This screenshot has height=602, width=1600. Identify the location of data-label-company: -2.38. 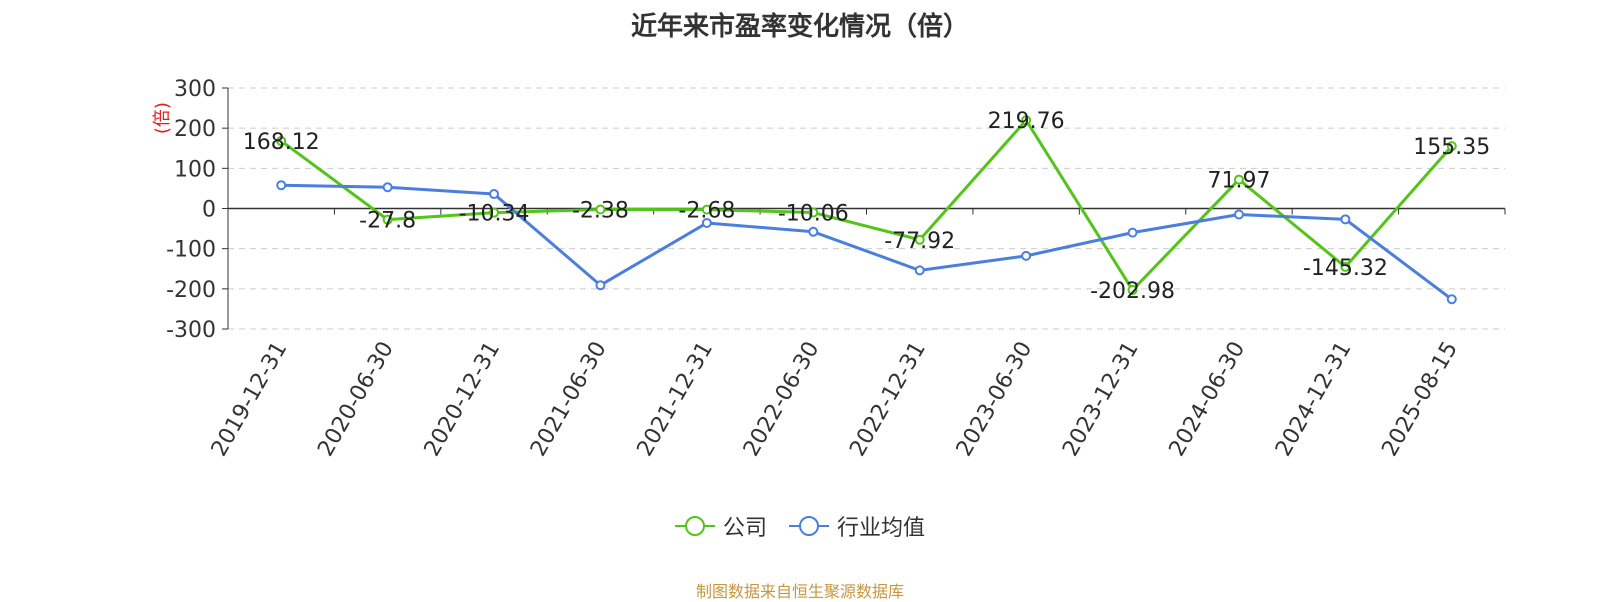
(600, 210).